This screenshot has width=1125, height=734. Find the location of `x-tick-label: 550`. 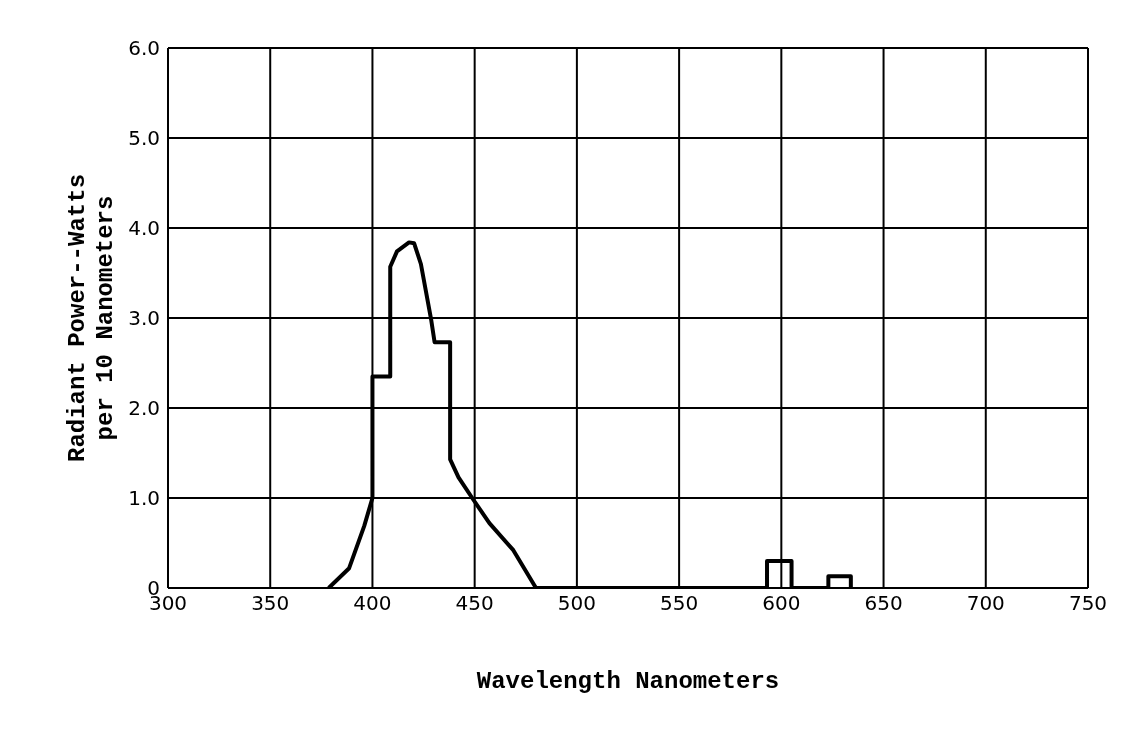

x-tick-label: 550 is located at coordinates (679, 603).